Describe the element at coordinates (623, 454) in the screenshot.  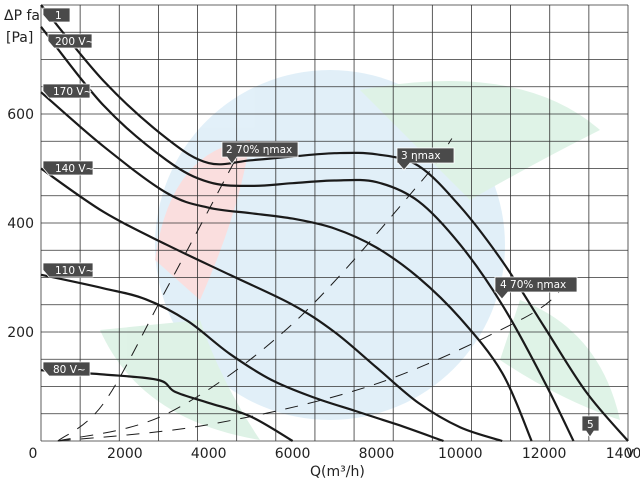
I see `x-tick-label: 14000` at that location.